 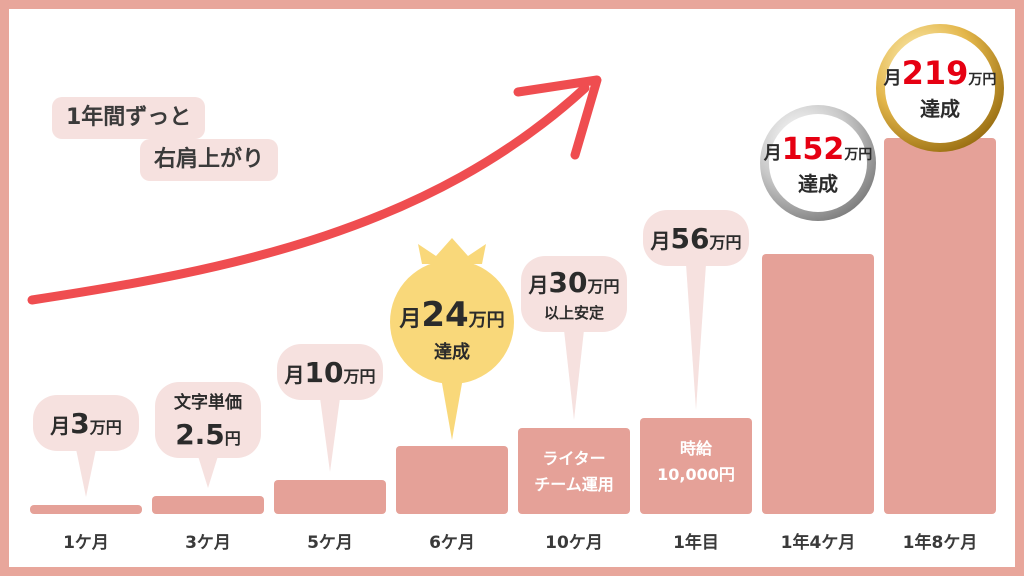 I want to click on growth-tag-line1: 1年間ずっと, so click(x=129, y=118).